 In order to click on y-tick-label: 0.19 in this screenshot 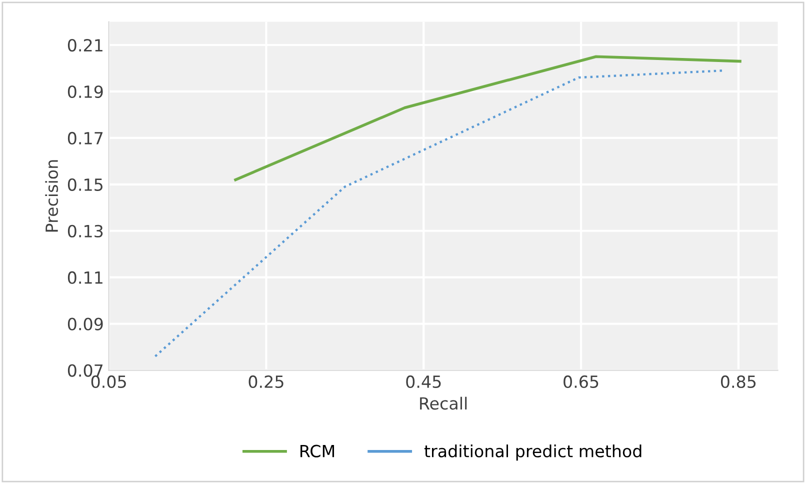, I will do `click(85, 91)`.